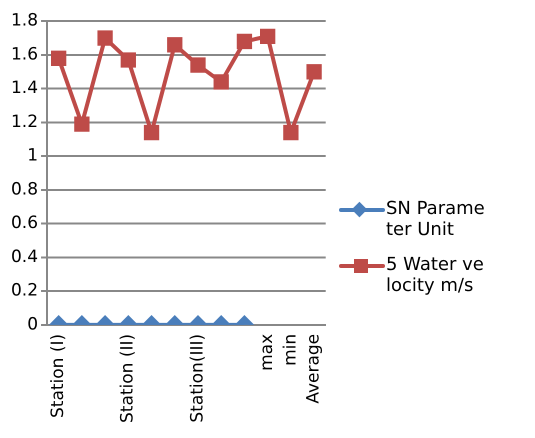 This screenshot has width=535, height=438. I want to click on y-tick-label: 1.8, so click(24, 20).